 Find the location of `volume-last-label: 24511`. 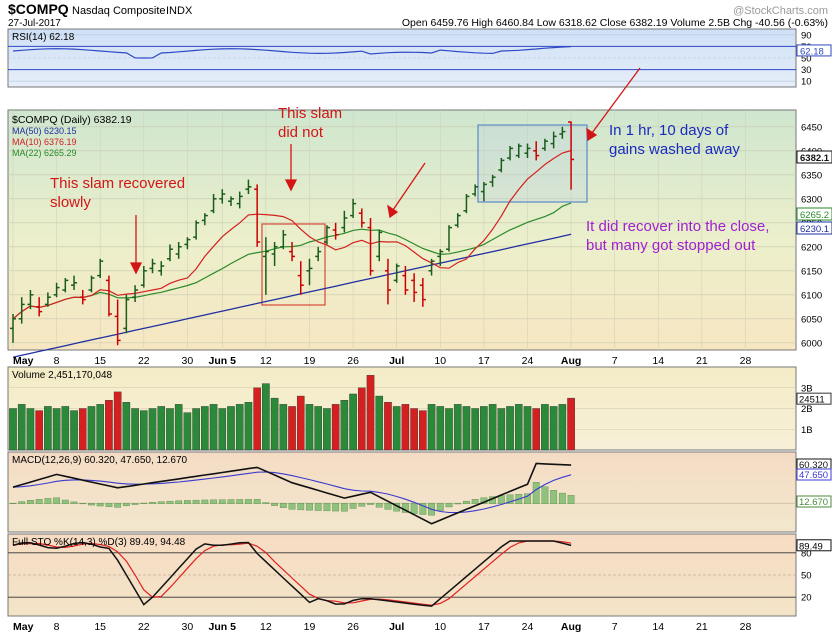

volume-last-label: 24511 is located at coordinates (812, 400).